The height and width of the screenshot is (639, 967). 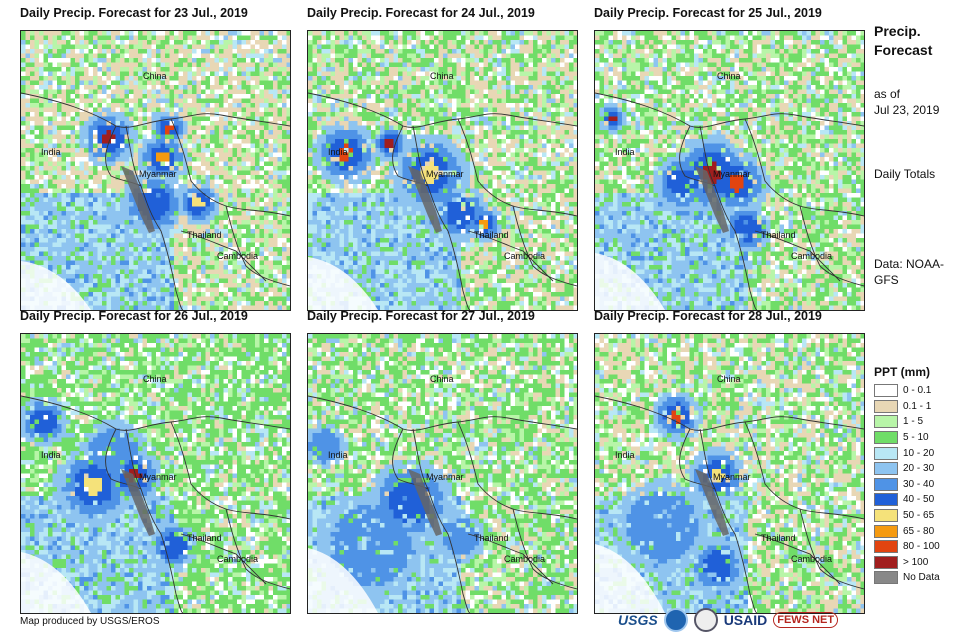 I want to click on legend-label: 30 - 40, so click(x=918, y=484).